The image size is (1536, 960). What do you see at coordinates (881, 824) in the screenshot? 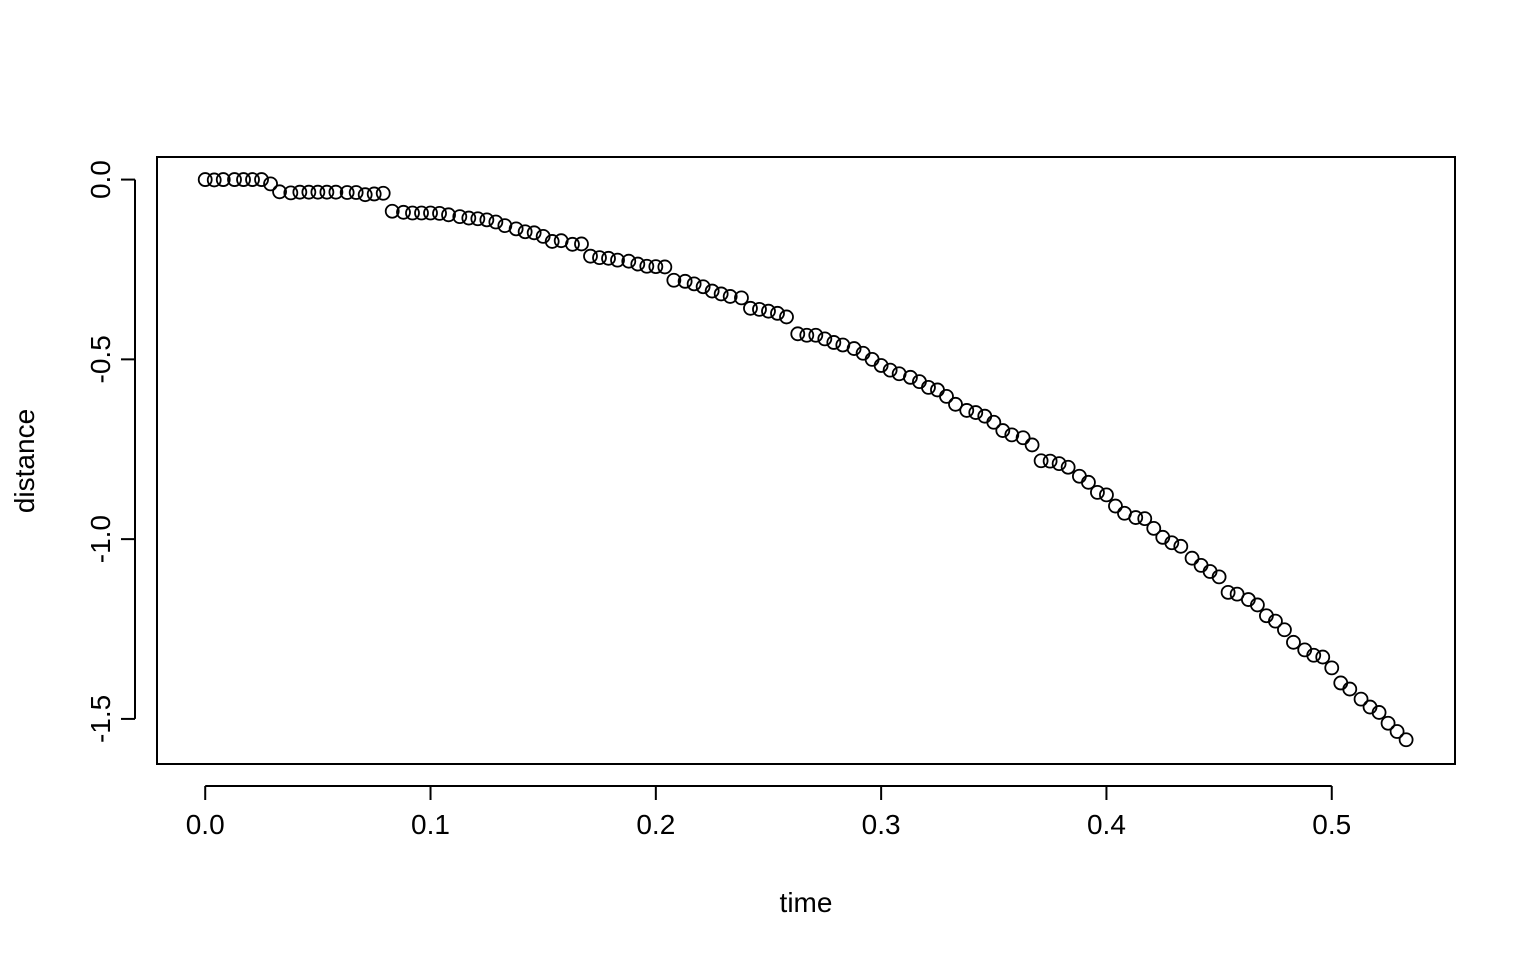
I see `x-tick-label: 0.3` at bounding box center [881, 824].